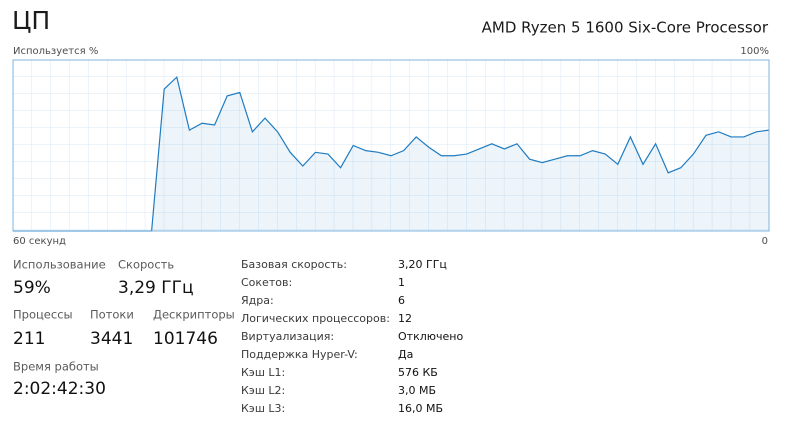 The image size is (786, 421). Describe the element at coordinates (294, 264) in the screenshot. I see `detail-label: Базовая скорость:` at that location.